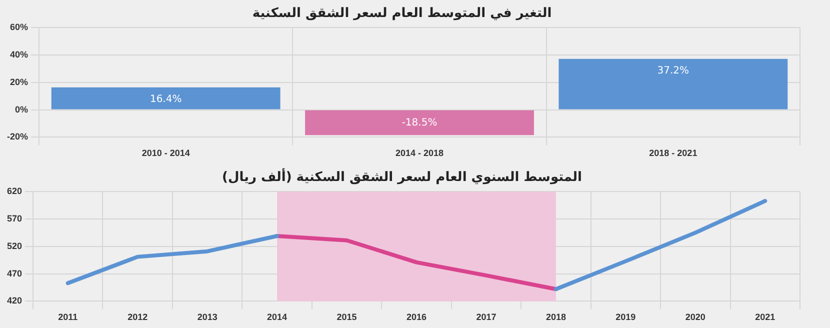  Describe the element at coordinates (673, 153) in the screenshot. I see `x-tick-label: 2018 - 2021` at that location.